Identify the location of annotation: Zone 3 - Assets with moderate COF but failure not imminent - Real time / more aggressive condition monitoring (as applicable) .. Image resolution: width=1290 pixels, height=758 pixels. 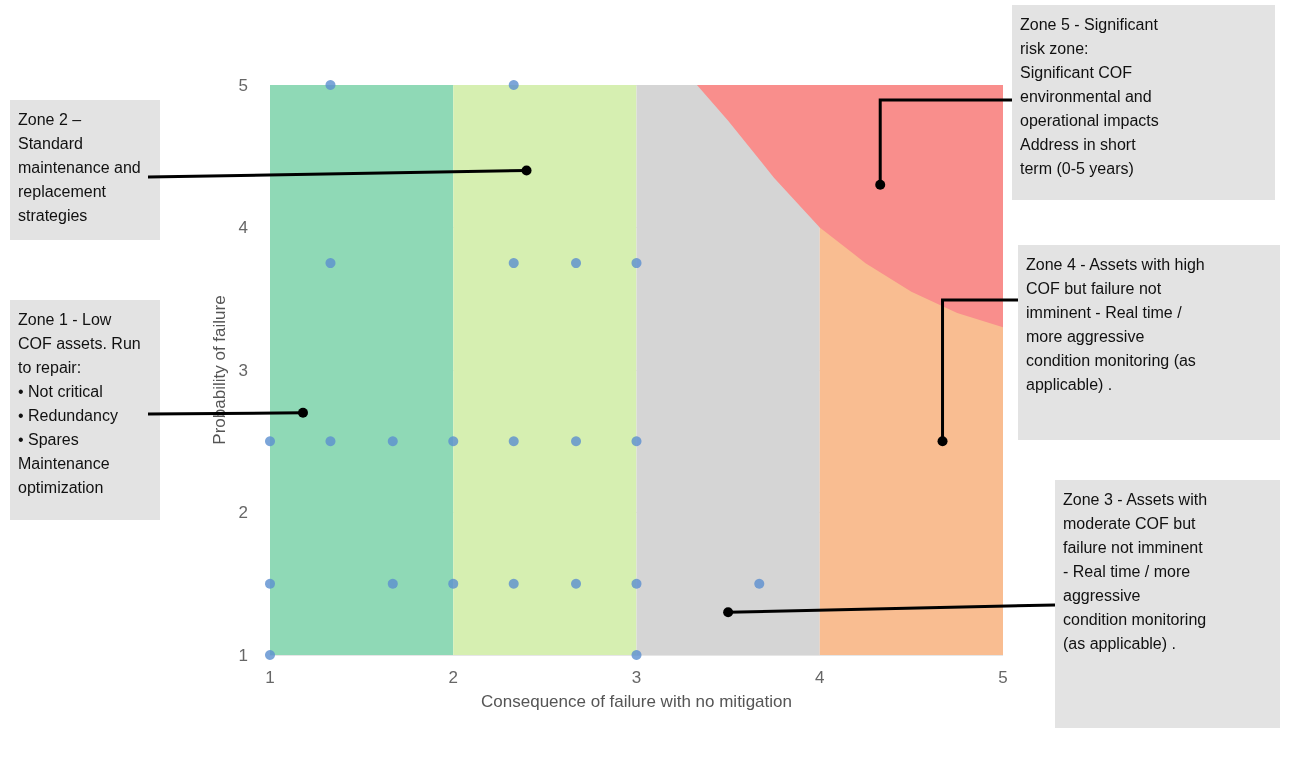
(1167, 604).